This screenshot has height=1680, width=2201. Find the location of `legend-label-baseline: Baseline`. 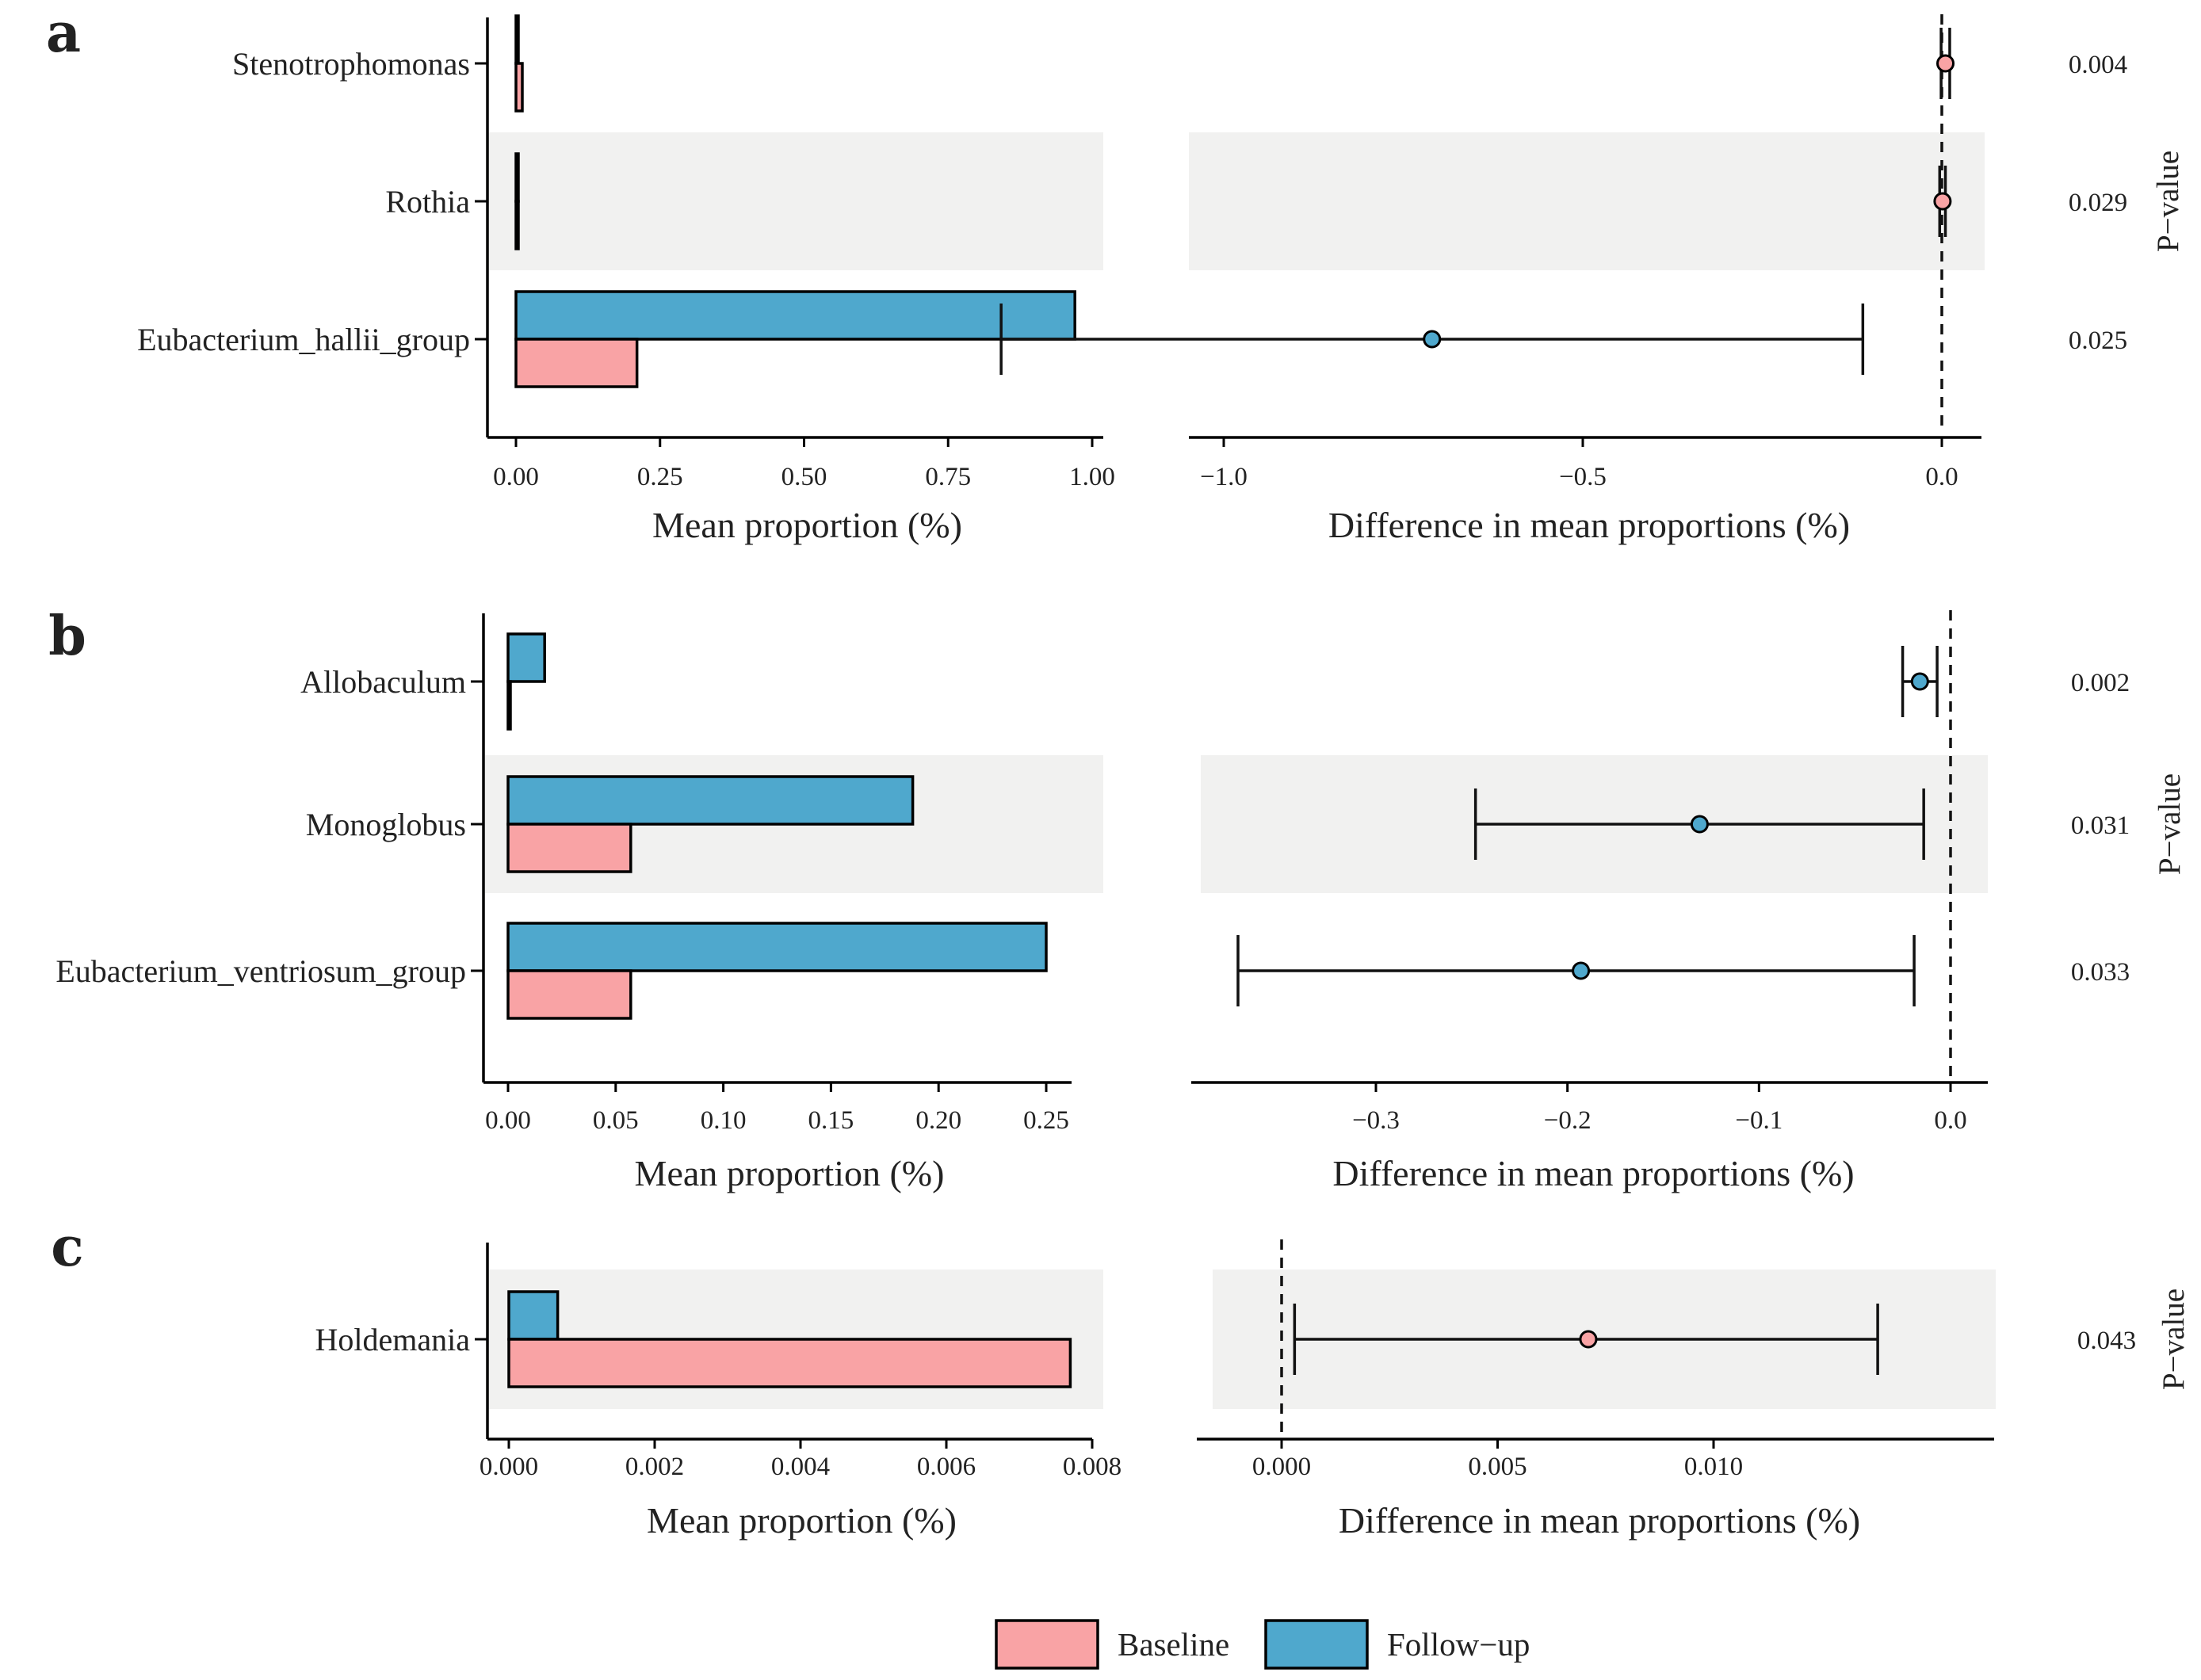

legend-label-baseline: Baseline is located at coordinates (1173, 1644).